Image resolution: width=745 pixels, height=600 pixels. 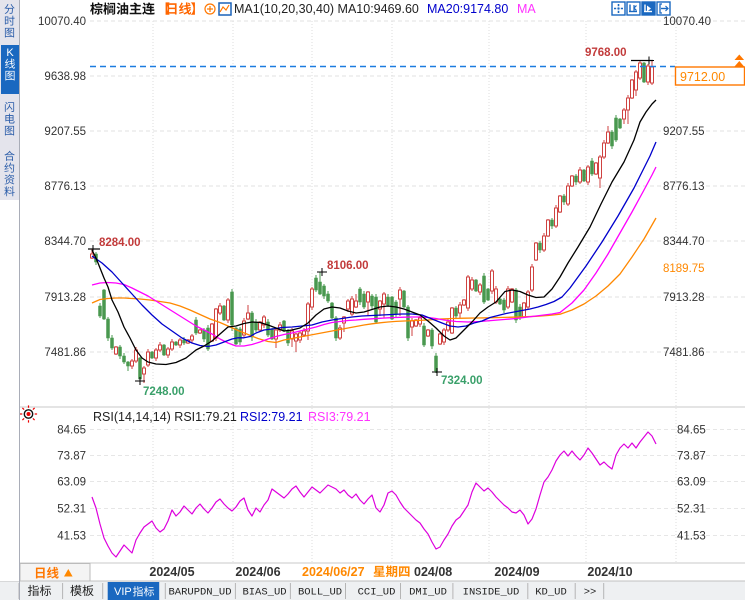 What do you see at coordinates (551, 593) in the screenshot?
I see `svg-text: KD_UD` at bounding box center [551, 593].